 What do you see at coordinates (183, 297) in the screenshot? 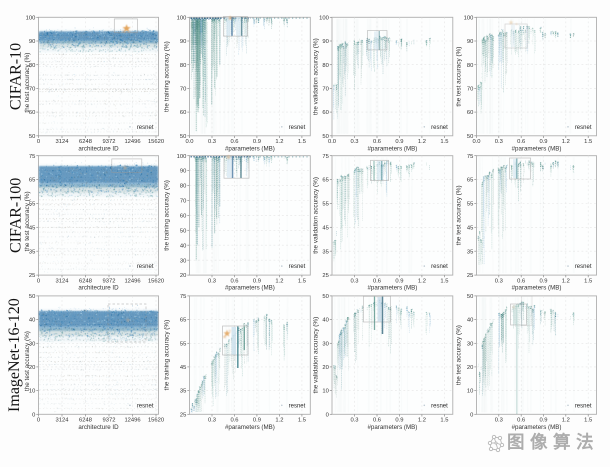
I see `svg-text: 75` at bounding box center [183, 297].